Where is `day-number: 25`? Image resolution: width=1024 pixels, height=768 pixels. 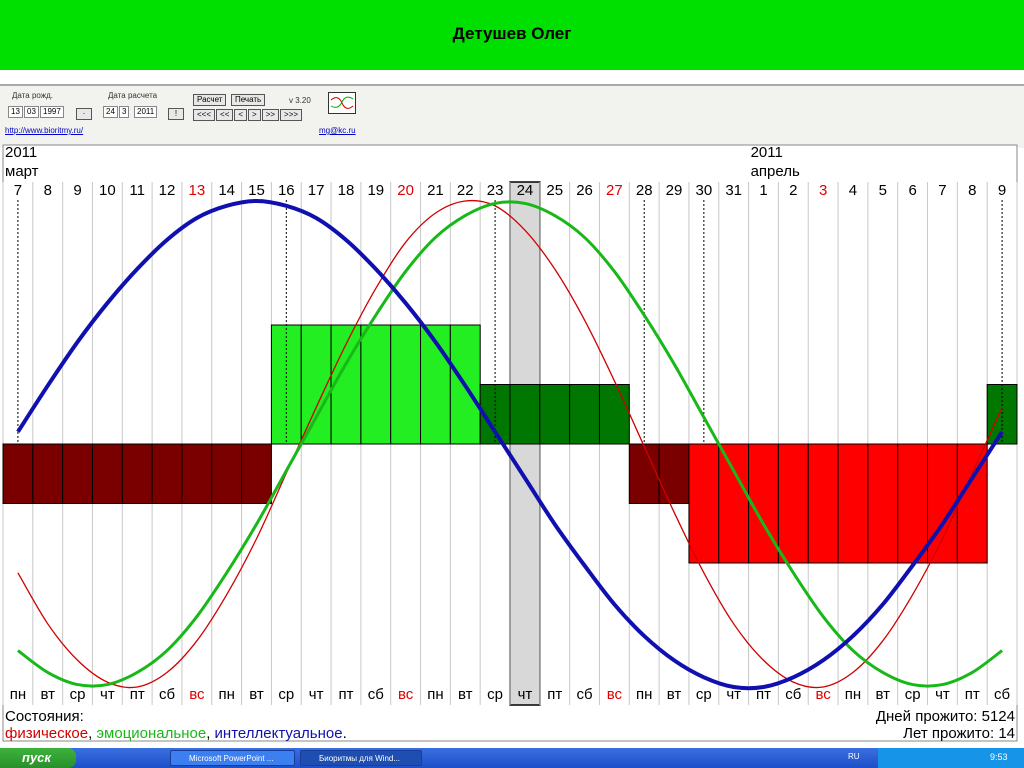
day-number: 25 is located at coordinates (554, 190).